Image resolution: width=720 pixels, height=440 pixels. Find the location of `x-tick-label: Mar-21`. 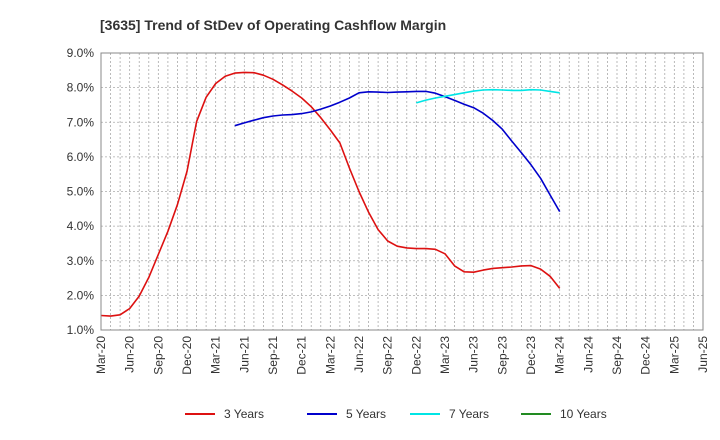

x-tick-label: Mar-21 is located at coordinates (216, 355).